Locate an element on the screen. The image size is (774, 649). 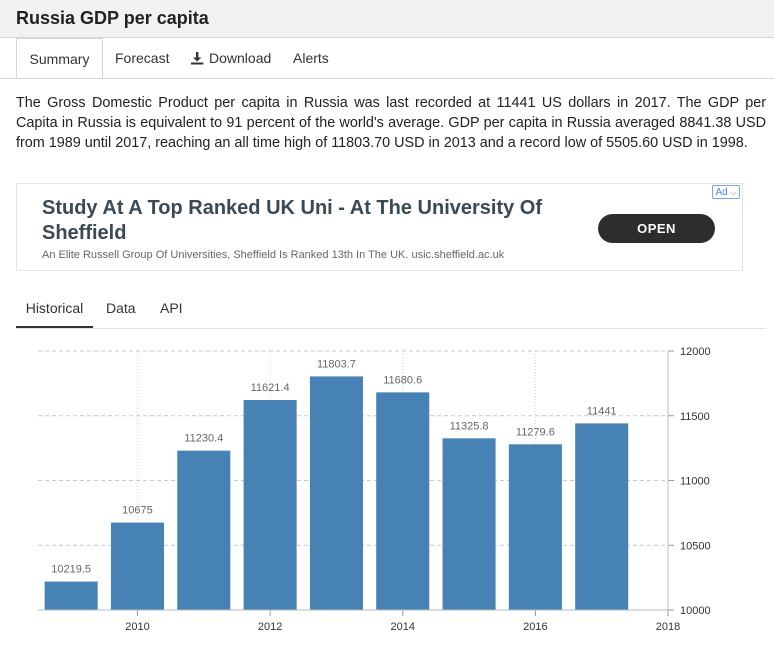
x-tick-label: 2012 is located at coordinates (270, 627).